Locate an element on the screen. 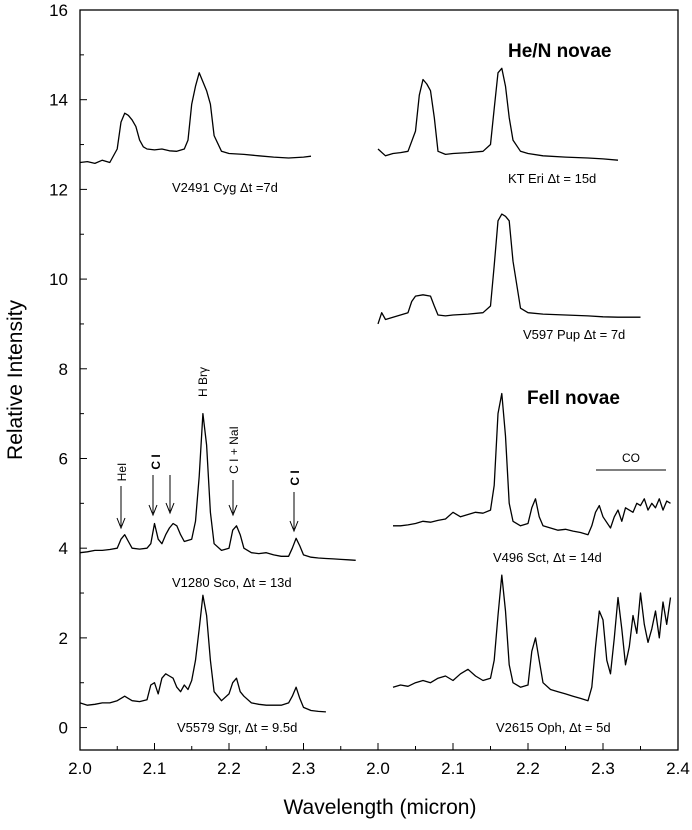 The width and height of the screenshot is (692, 830). spectrum-v2615-oph is located at coordinates (532, 638).